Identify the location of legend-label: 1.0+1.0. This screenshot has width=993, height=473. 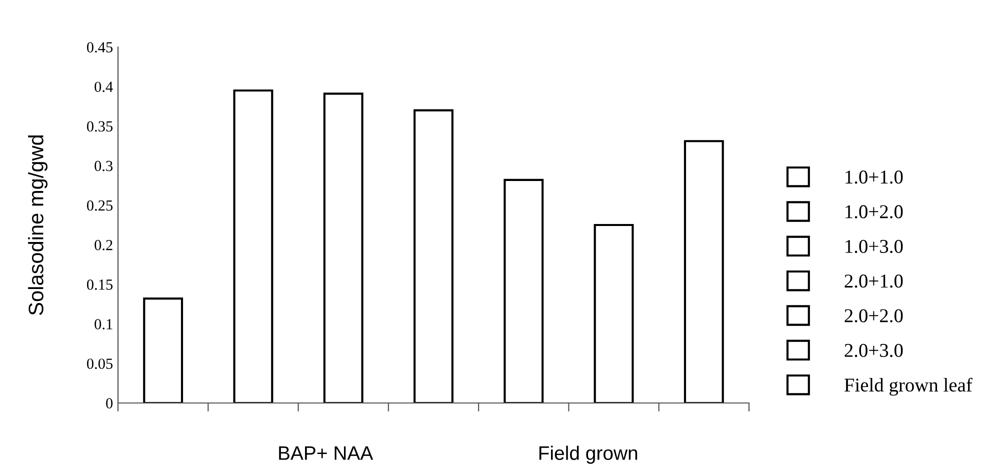
(874, 177).